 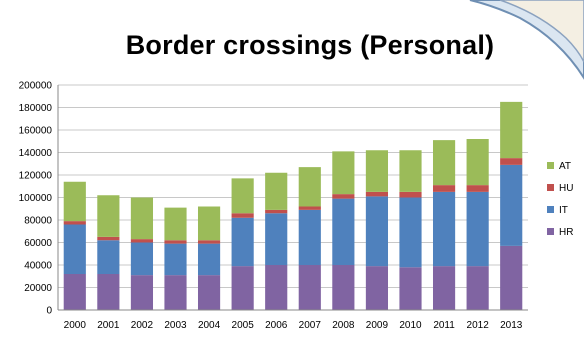 I want to click on x-tick-label: 2000, so click(x=75, y=325).